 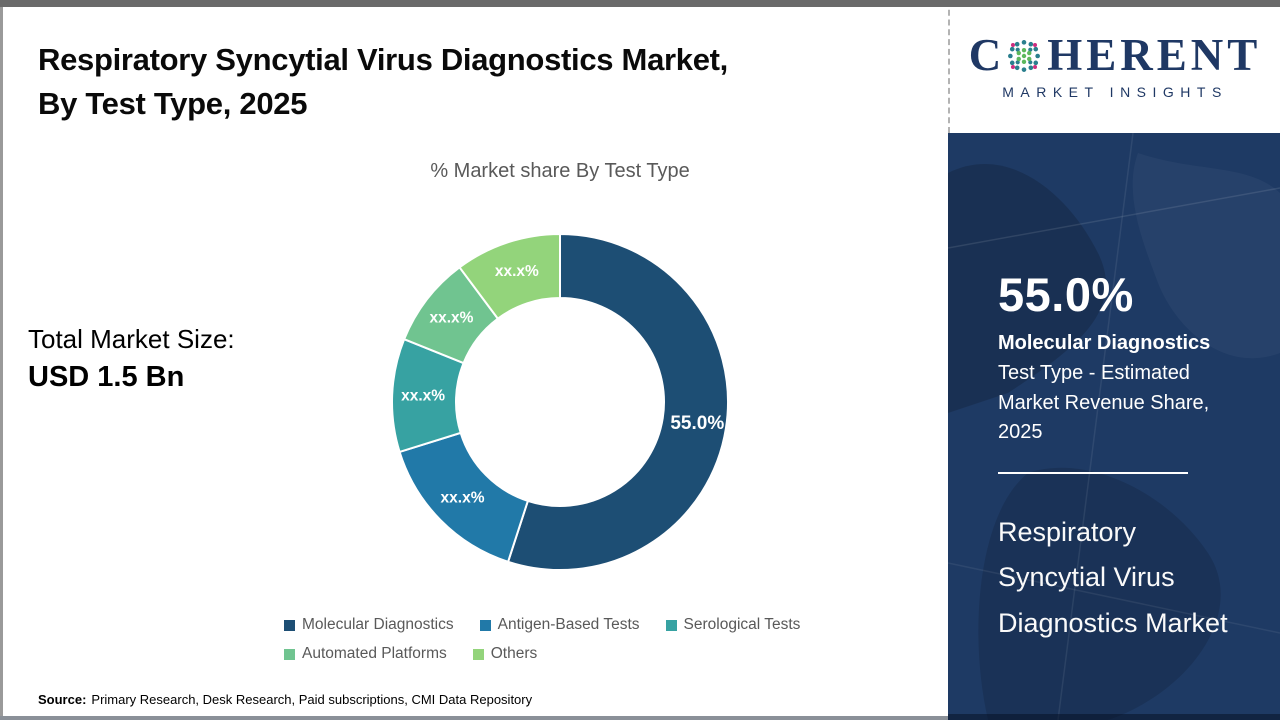 What do you see at coordinates (671, 625) in the screenshot?
I see `legend-swatch-serological-tests` at bounding box center [671, 625].